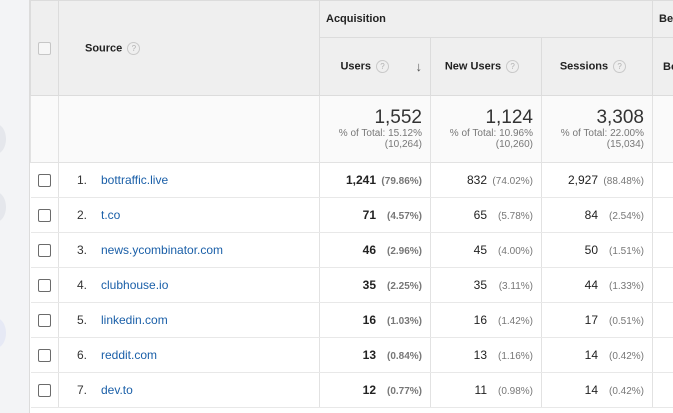 Image resolution: width=673 pixels, height=413 pixels. Describe the element at coordinates (597, 66) in the screenshot. I see `sessions-column-header: Sessions?` at that location.